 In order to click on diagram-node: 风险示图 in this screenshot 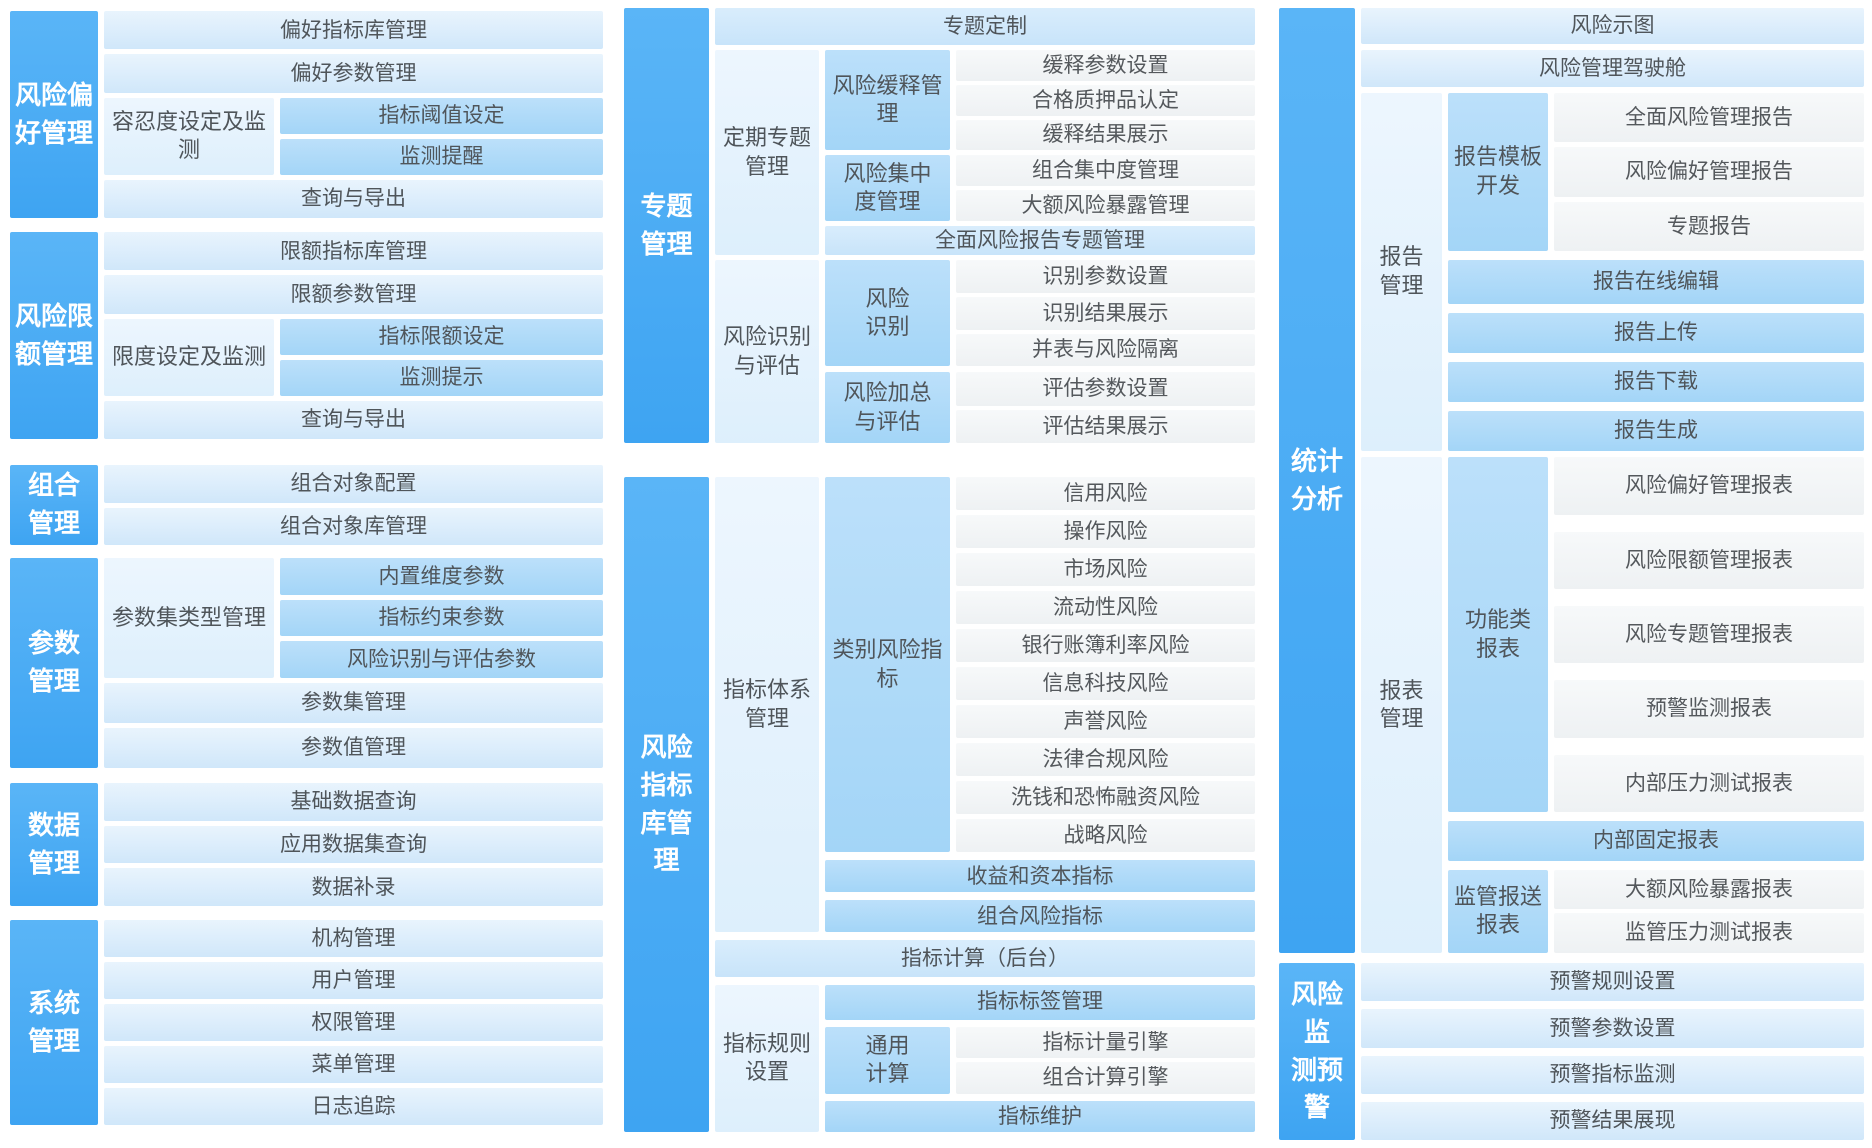, I will do `click(1612, 26)`.